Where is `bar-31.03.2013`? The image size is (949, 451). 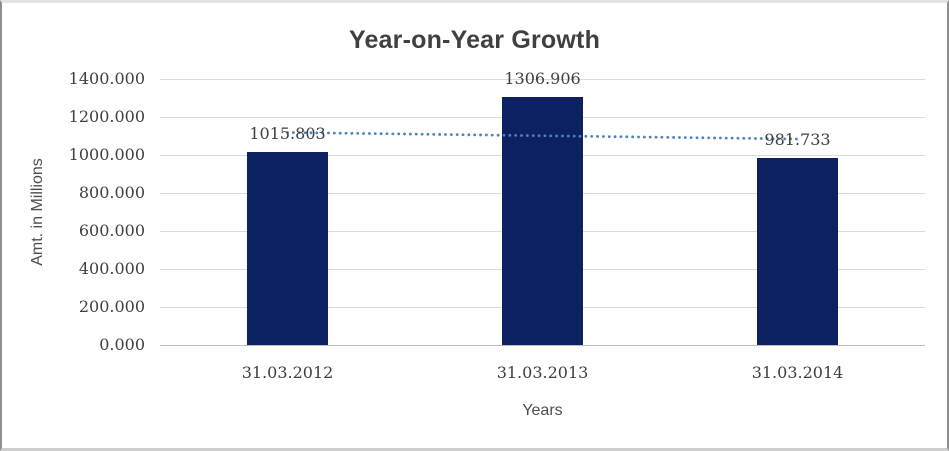 bar-31.03.2013 is located at coordinates (542, 220).